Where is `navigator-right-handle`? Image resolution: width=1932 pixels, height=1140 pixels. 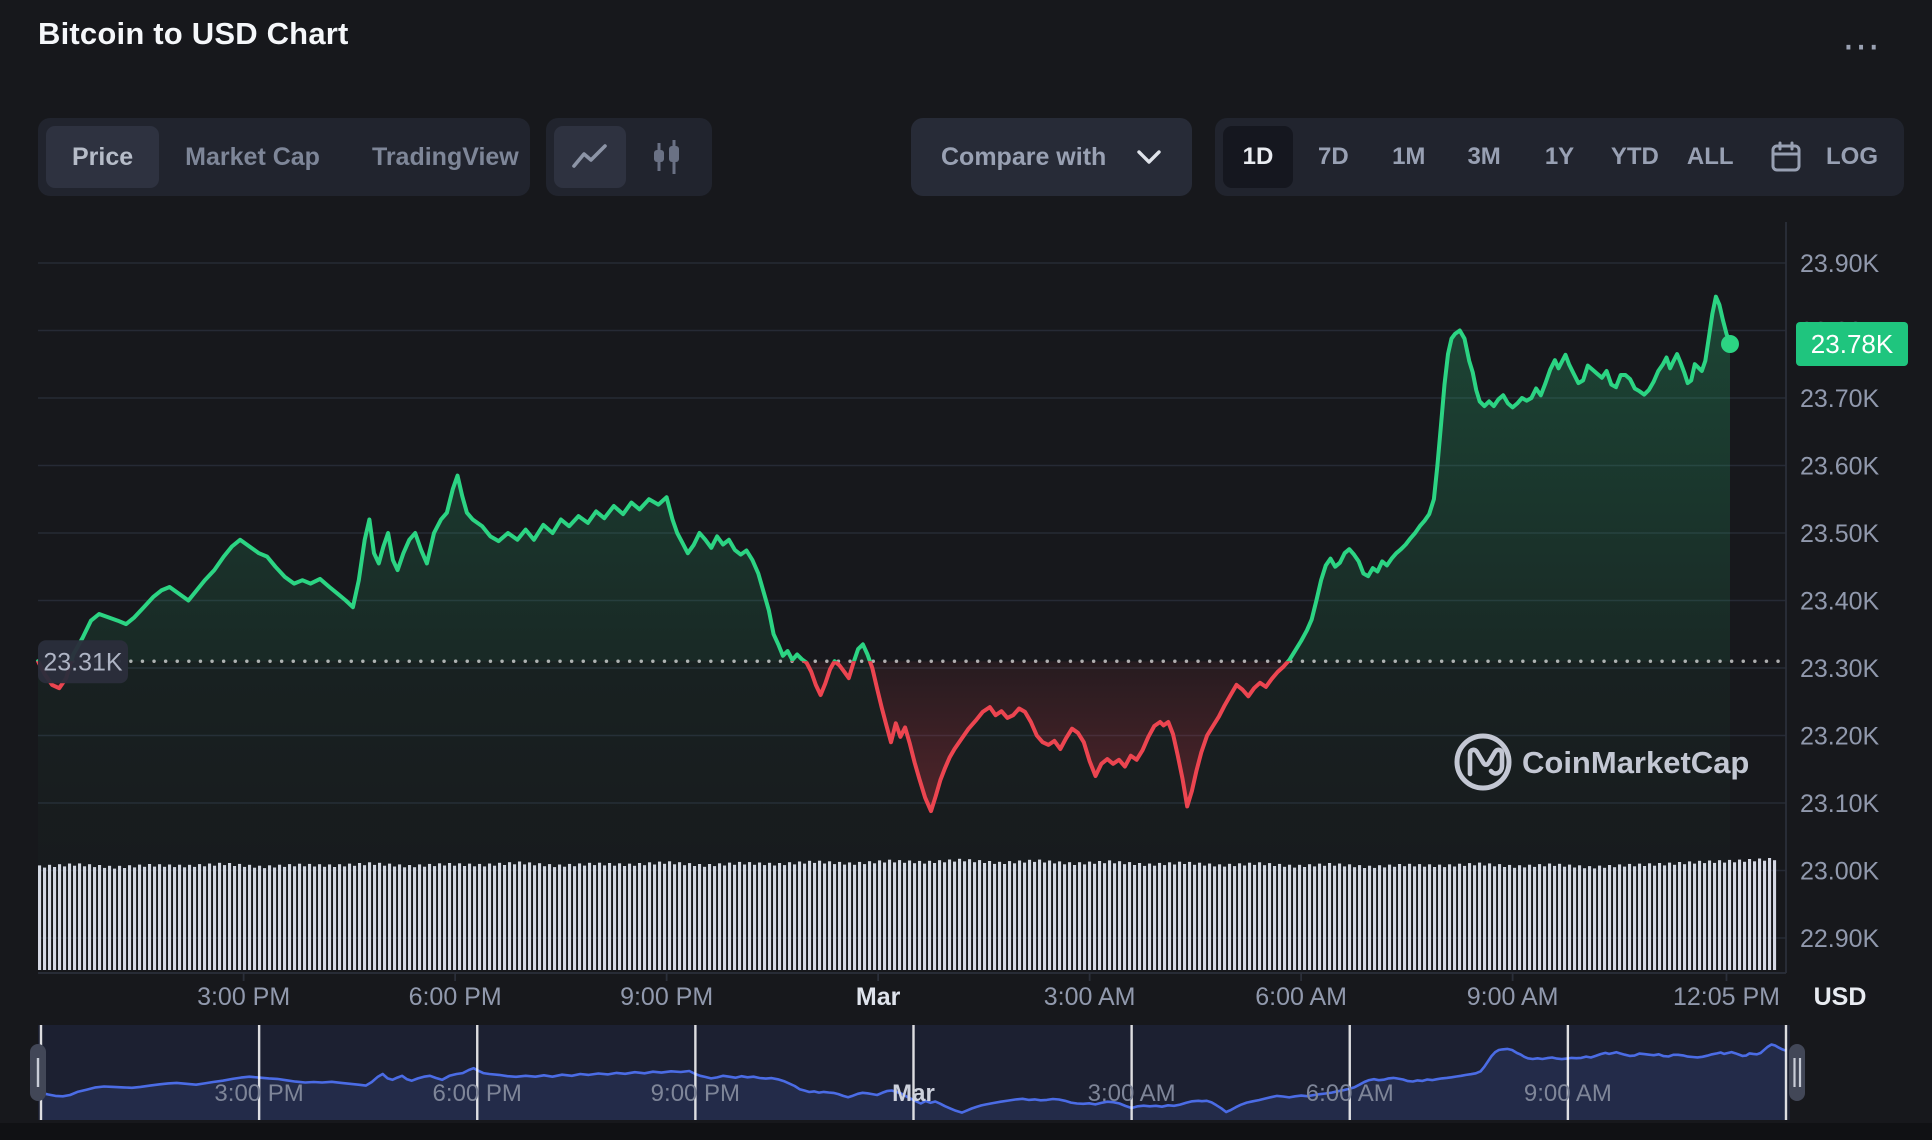 navigator-right-handle is located at coordinates (1797, 1072).